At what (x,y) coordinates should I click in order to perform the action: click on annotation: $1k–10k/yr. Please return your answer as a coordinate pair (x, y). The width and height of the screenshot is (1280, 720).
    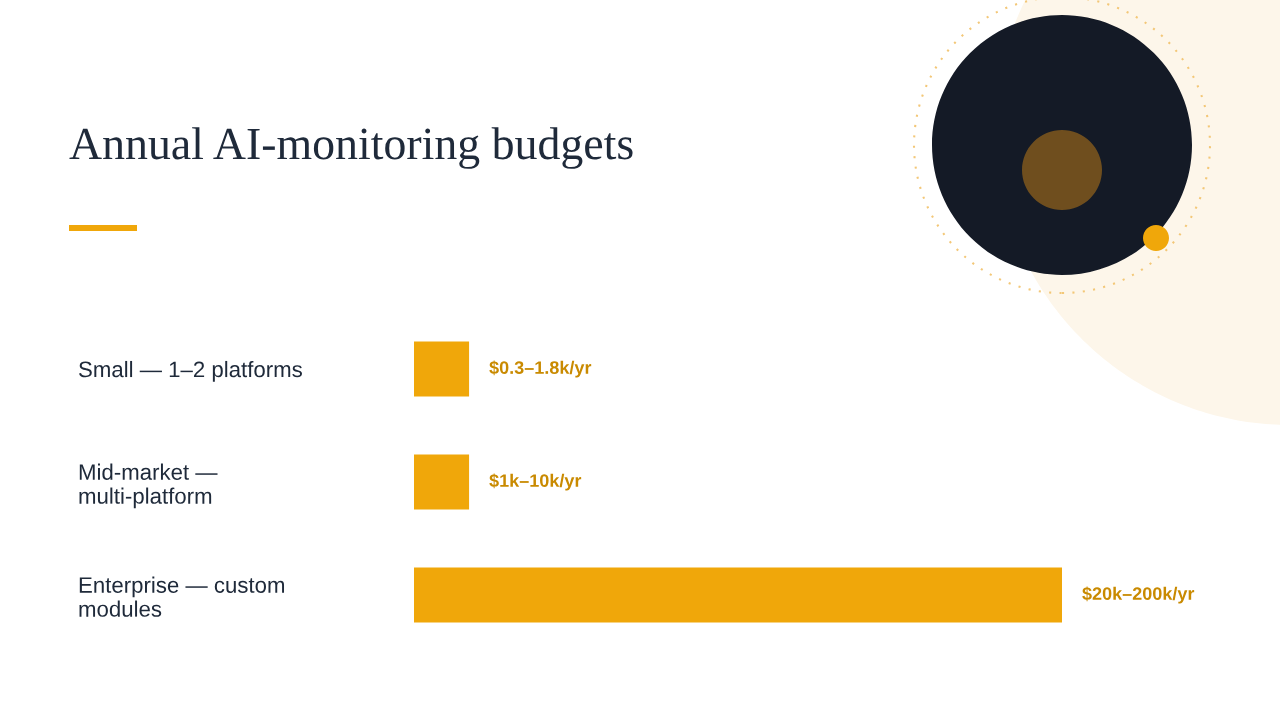
    Looking at the image, I should click on (535, 482).